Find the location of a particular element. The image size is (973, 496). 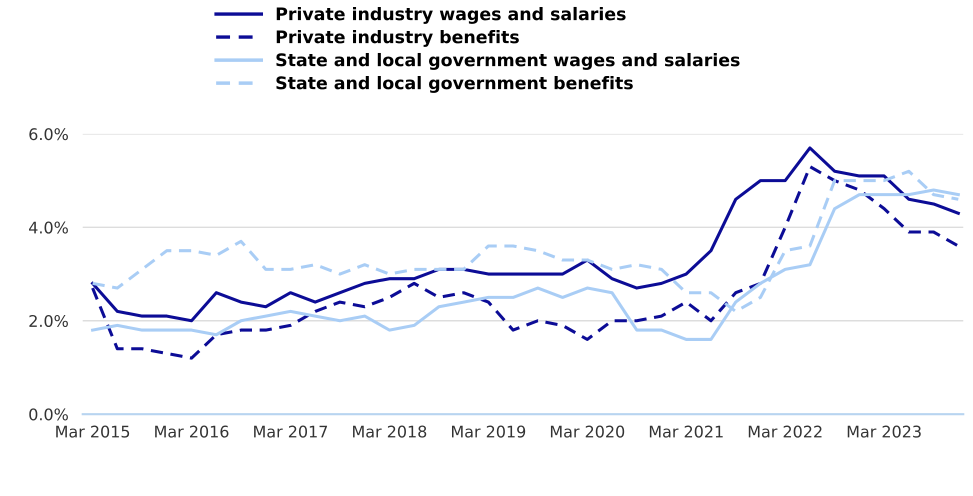

y-tick-label: 0.0% is located at coordinates (48, 414).